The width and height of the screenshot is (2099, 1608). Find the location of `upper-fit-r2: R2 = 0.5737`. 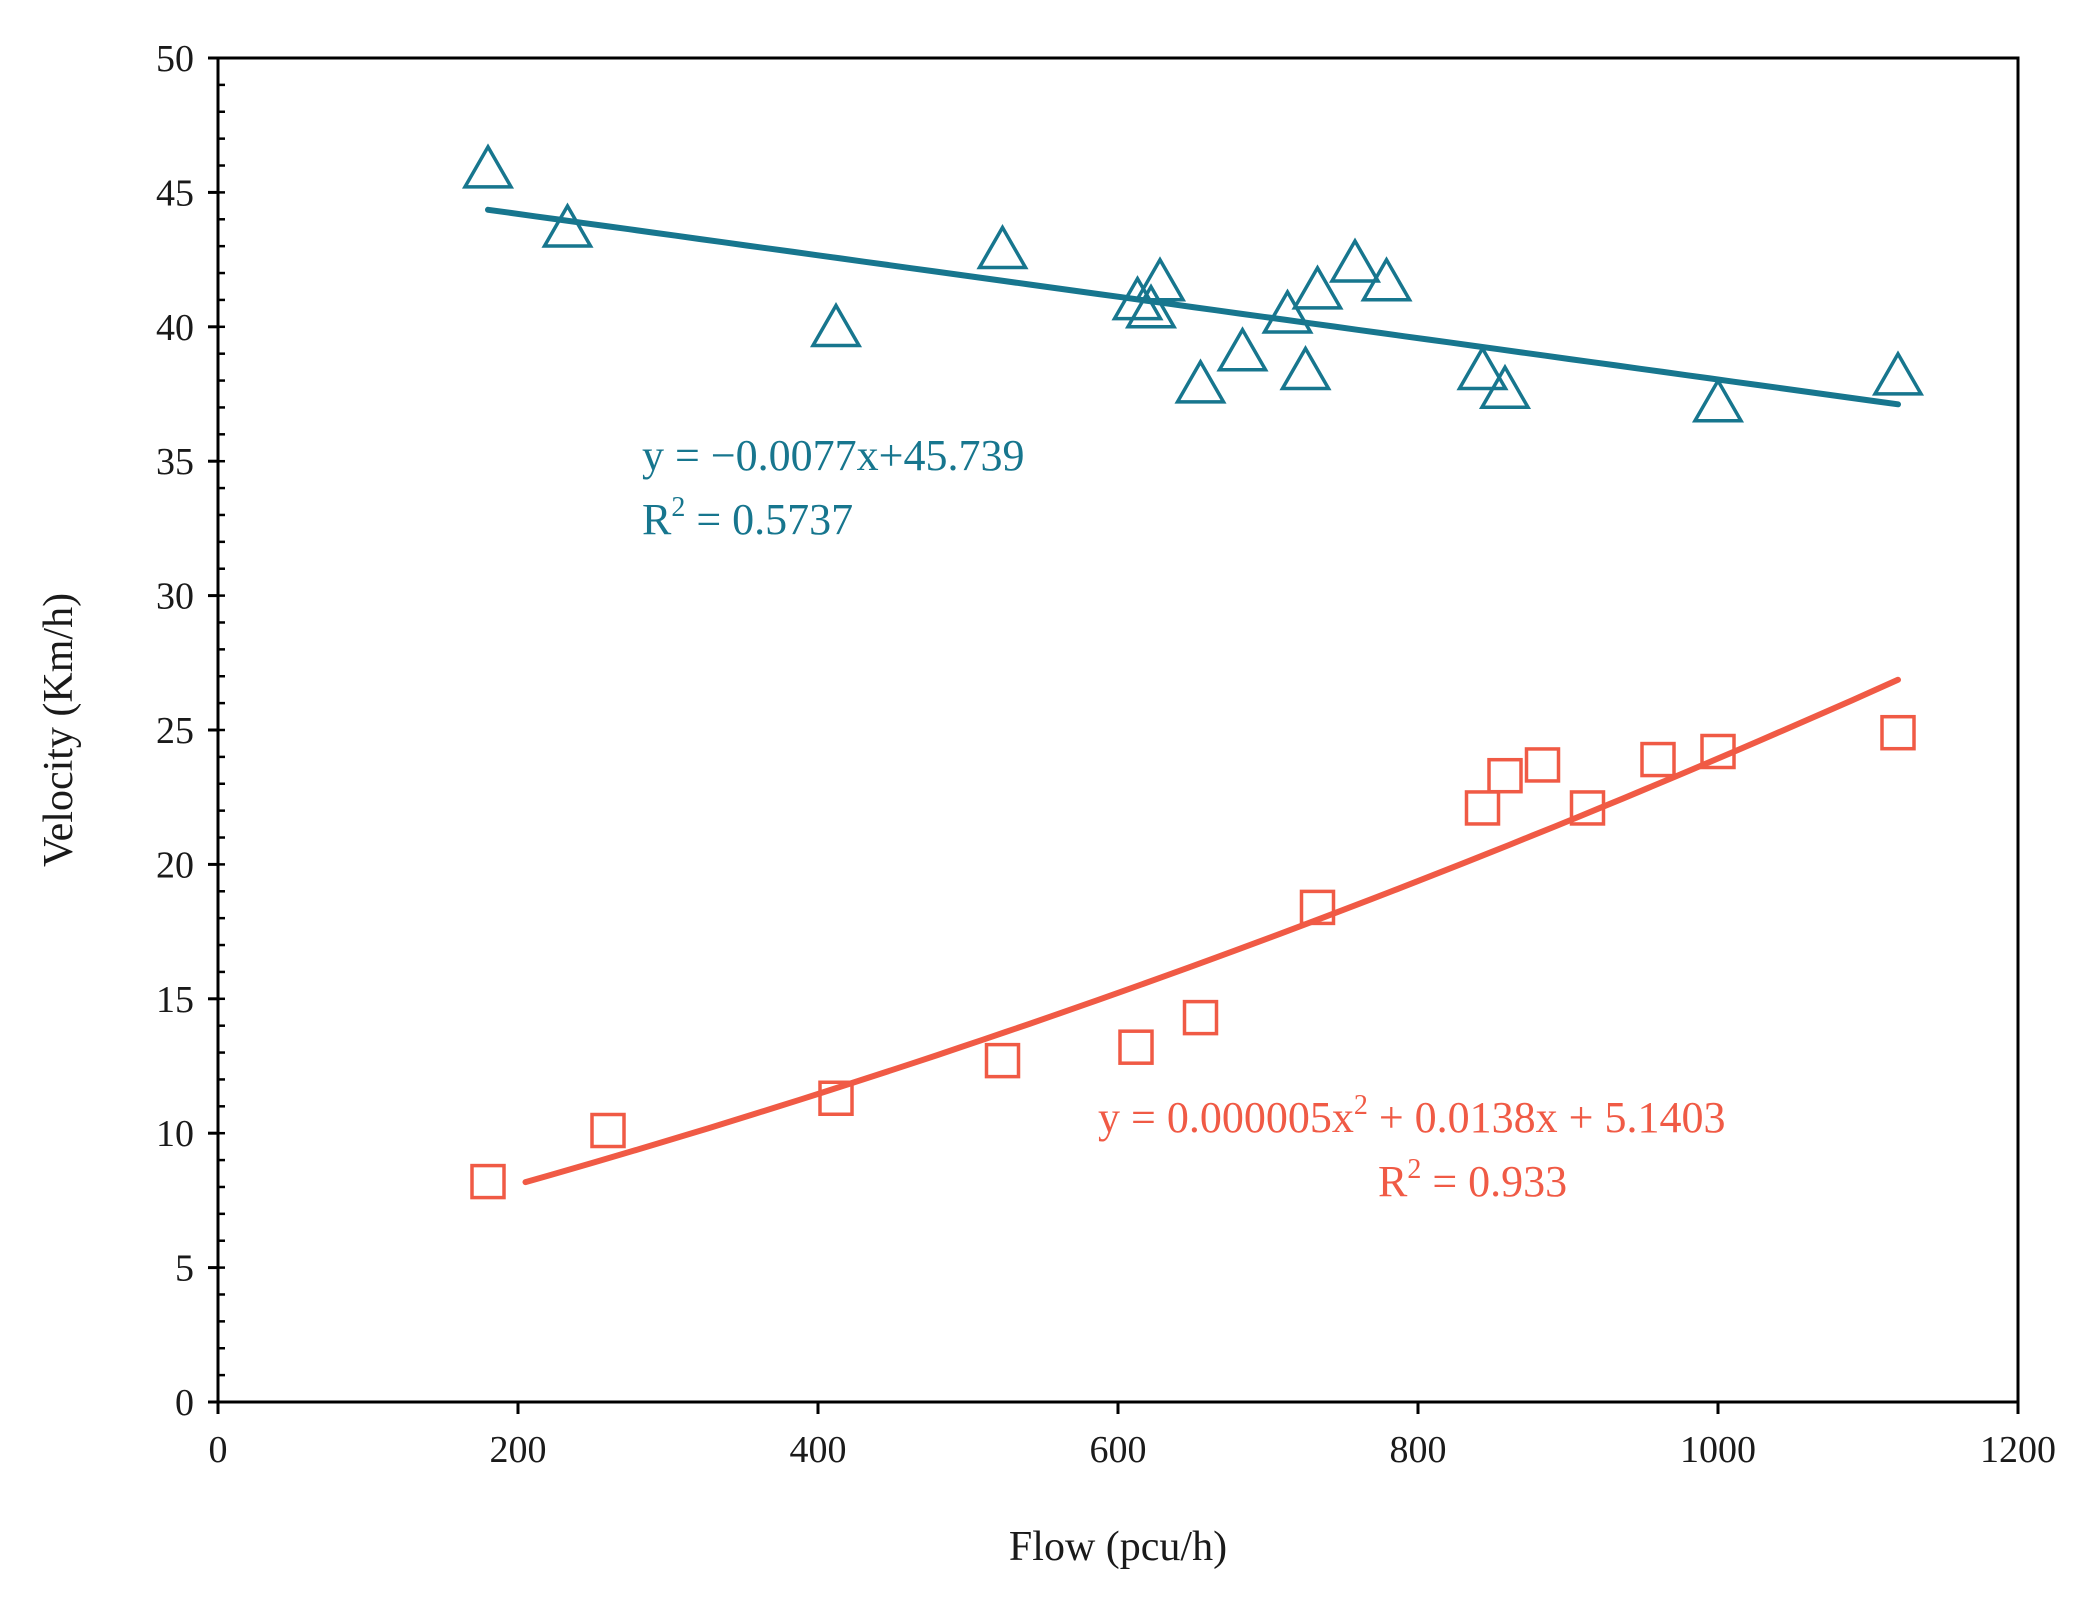

upper-fit-r2: R2 = 0.5737 is located at coordinates (747, 518).